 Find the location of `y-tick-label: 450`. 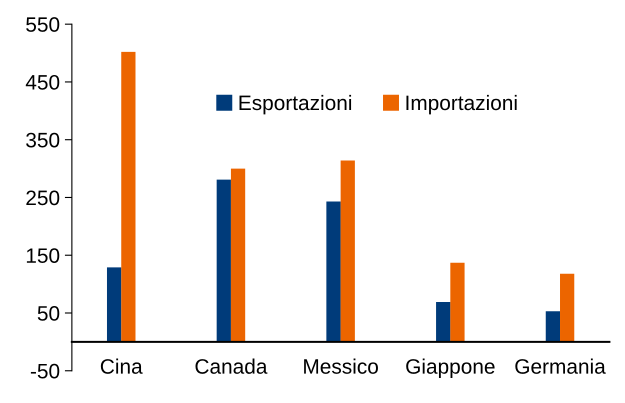

y-tick-label: 450 is located at coordinates (43, 82).